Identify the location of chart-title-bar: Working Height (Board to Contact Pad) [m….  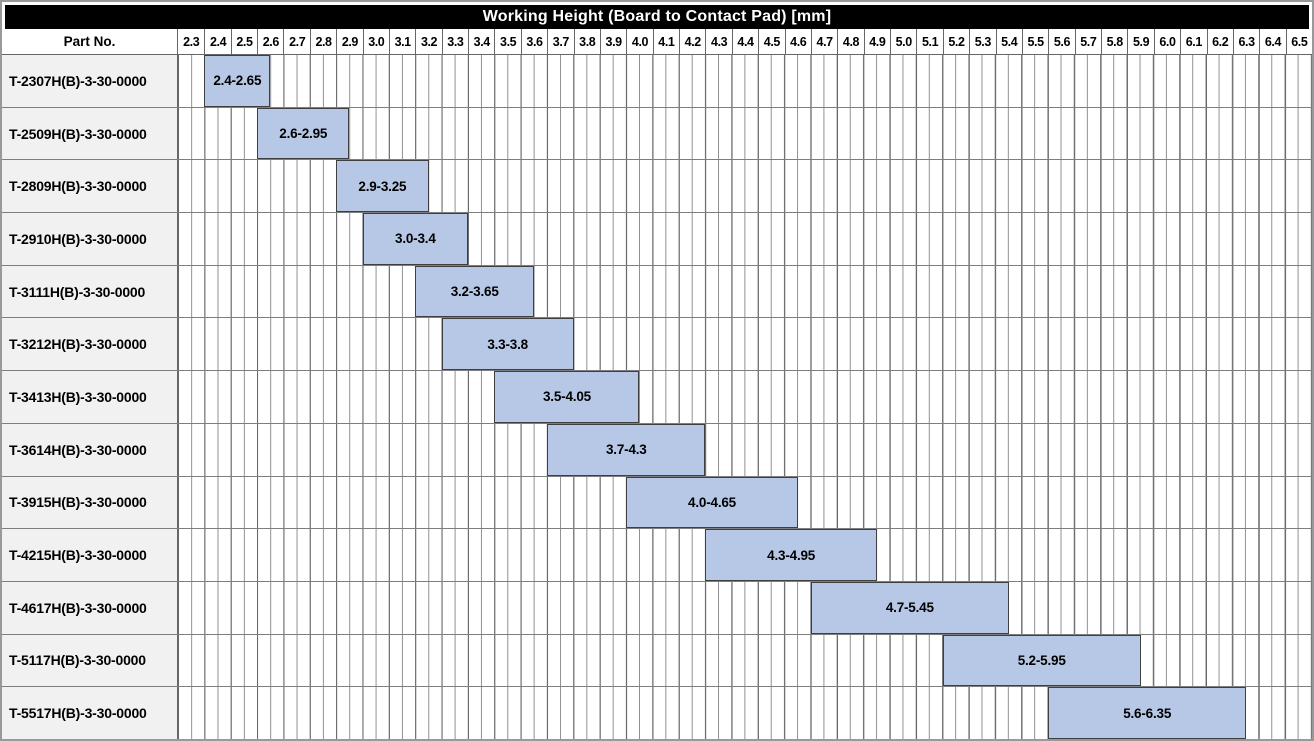
(657, 17).